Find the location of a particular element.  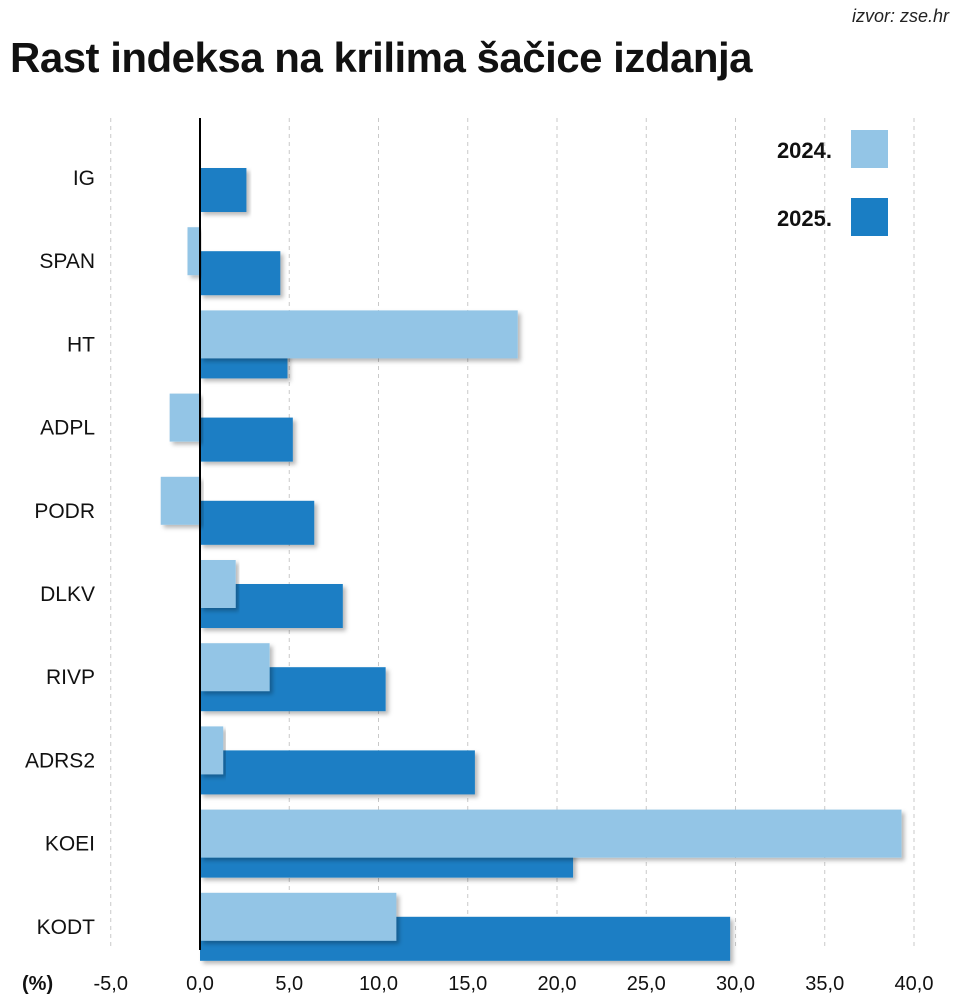

x-tick-label: 15,0 is located at coordinates (467, 984).